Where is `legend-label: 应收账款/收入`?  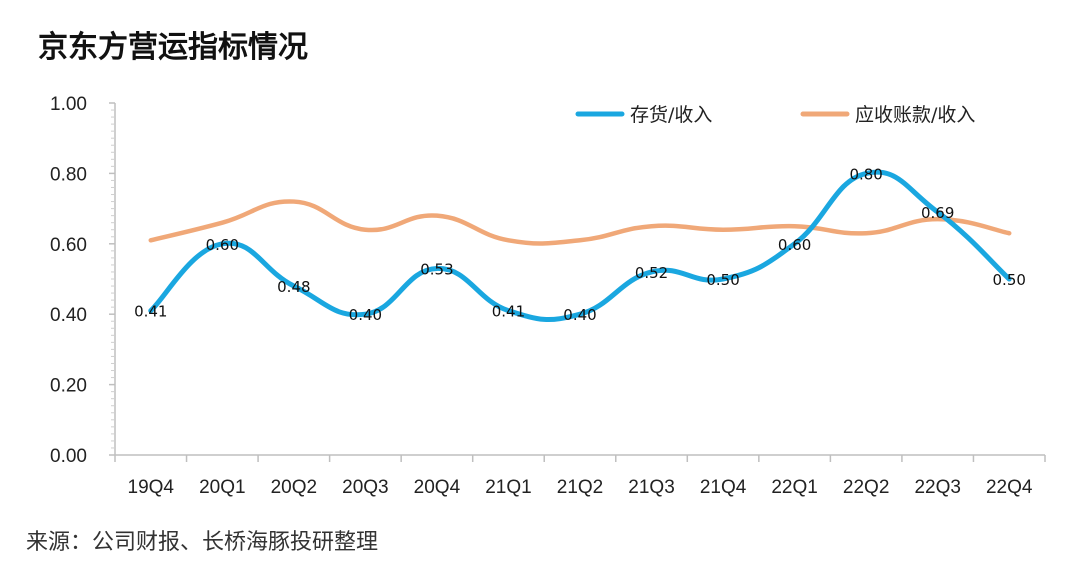
legend-label: 应收账款/收入 is located at coordinates (915, 115).